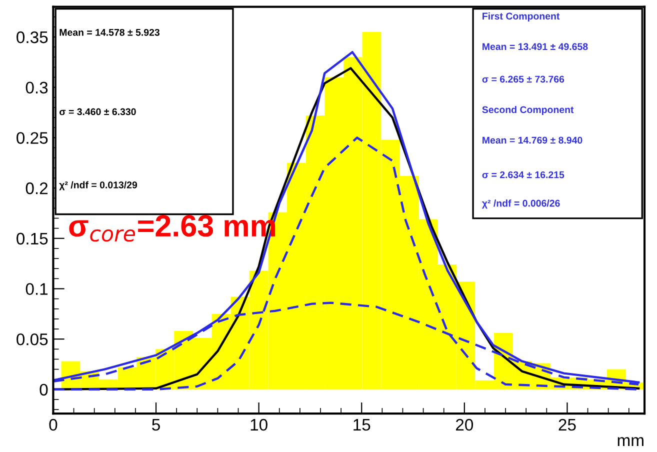 The image size is (657, 452). Describe the element at coordinates (98, 112) in the screenshot. I see `annotation: σ = 3.460 ± 6.330` at that location.